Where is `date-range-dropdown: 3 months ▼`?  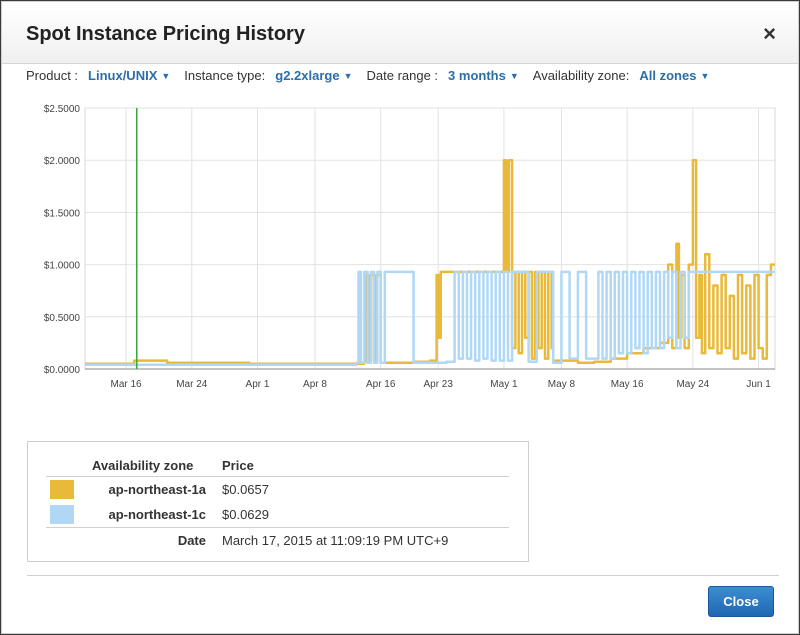
date-range-dropdown: 3 months ▼ is located at coordinates (483, 75).